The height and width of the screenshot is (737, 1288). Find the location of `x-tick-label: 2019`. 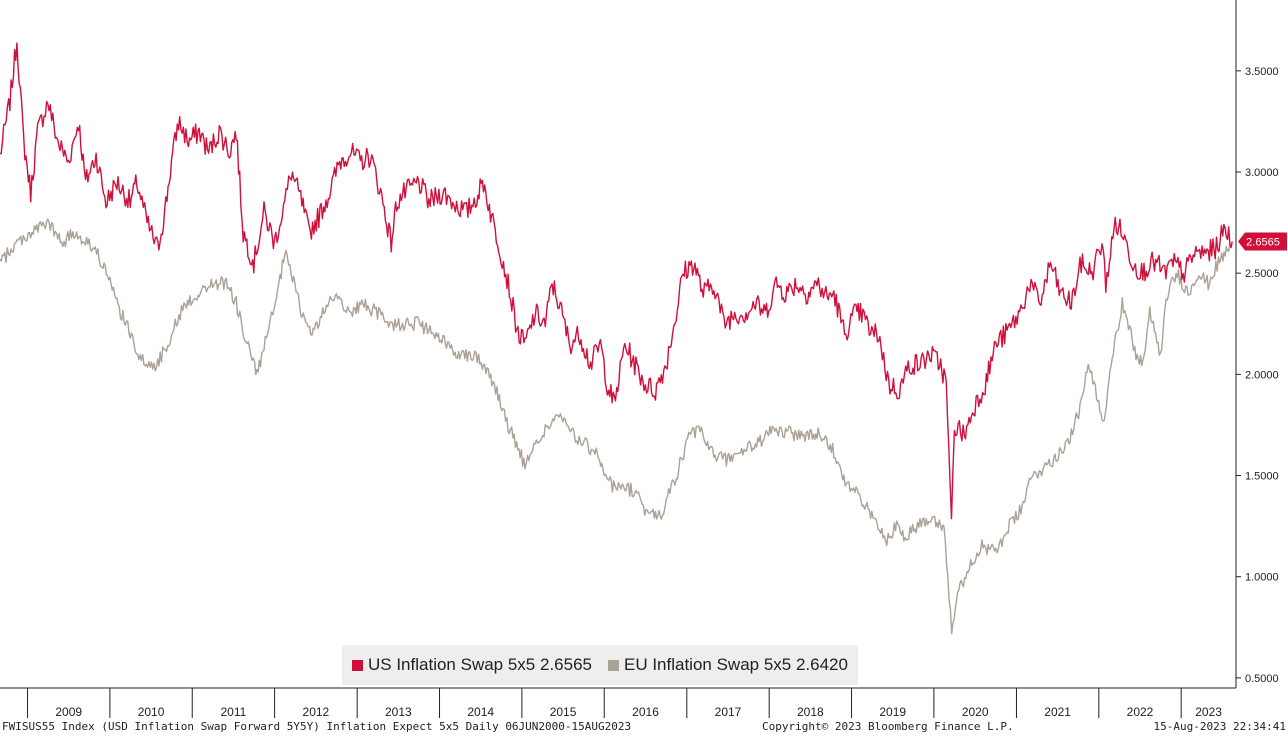

x-tick-label: 2019 is located at coordinates (892, 712).